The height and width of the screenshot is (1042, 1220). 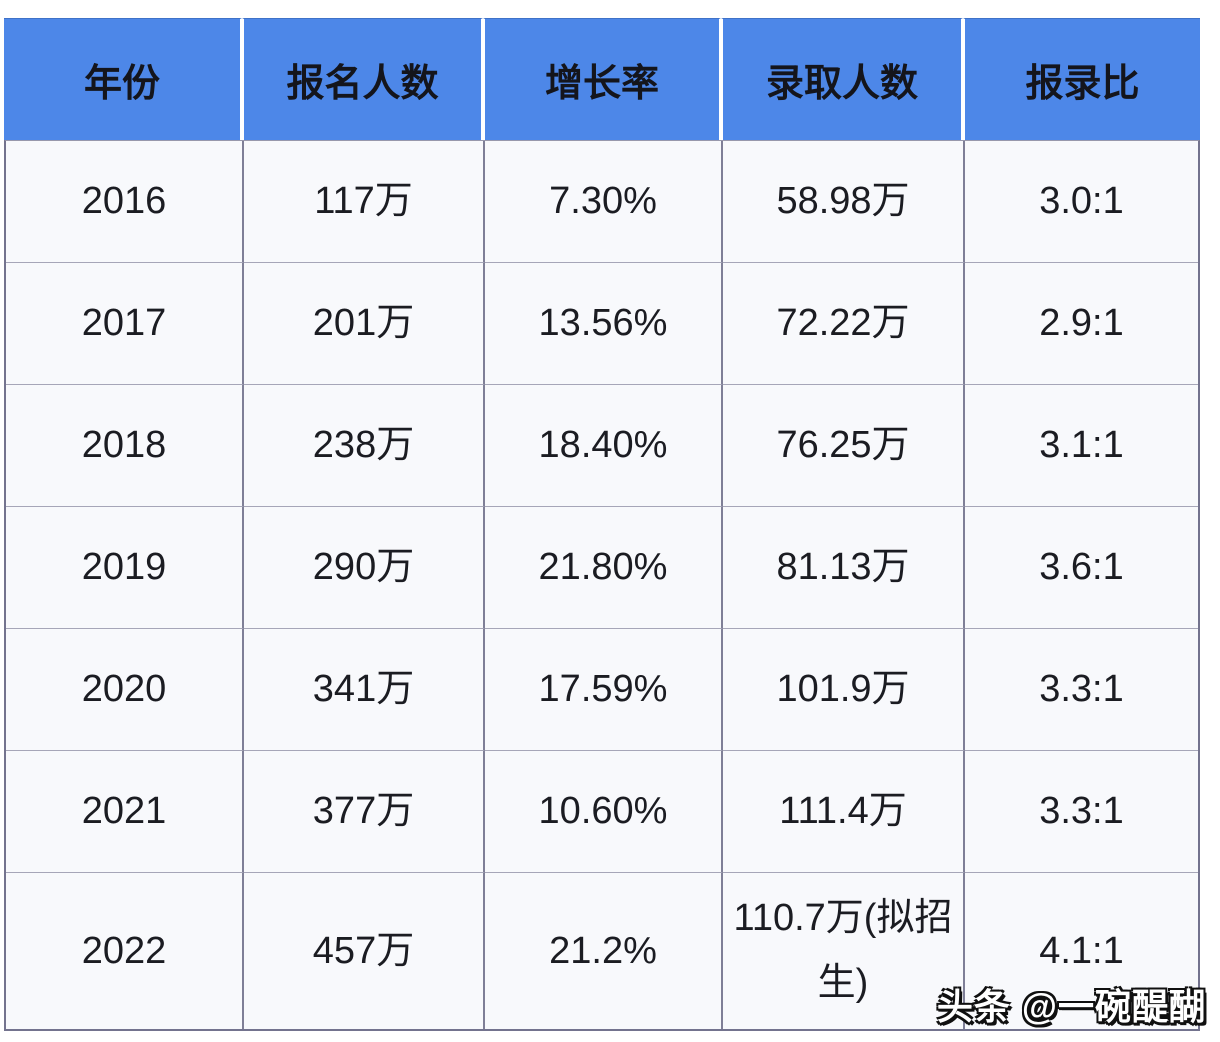 What do you see at coordinates (362, 79) in the screenshot?
I see `column-header-applicants: 报名人数` at bounding box center [362, 79].